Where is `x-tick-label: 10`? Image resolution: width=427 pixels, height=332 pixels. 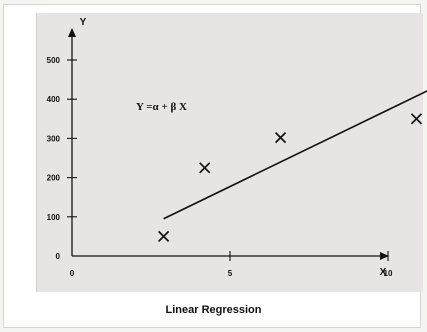 x-tick-label: 10 is located at coordinates (388, 273).